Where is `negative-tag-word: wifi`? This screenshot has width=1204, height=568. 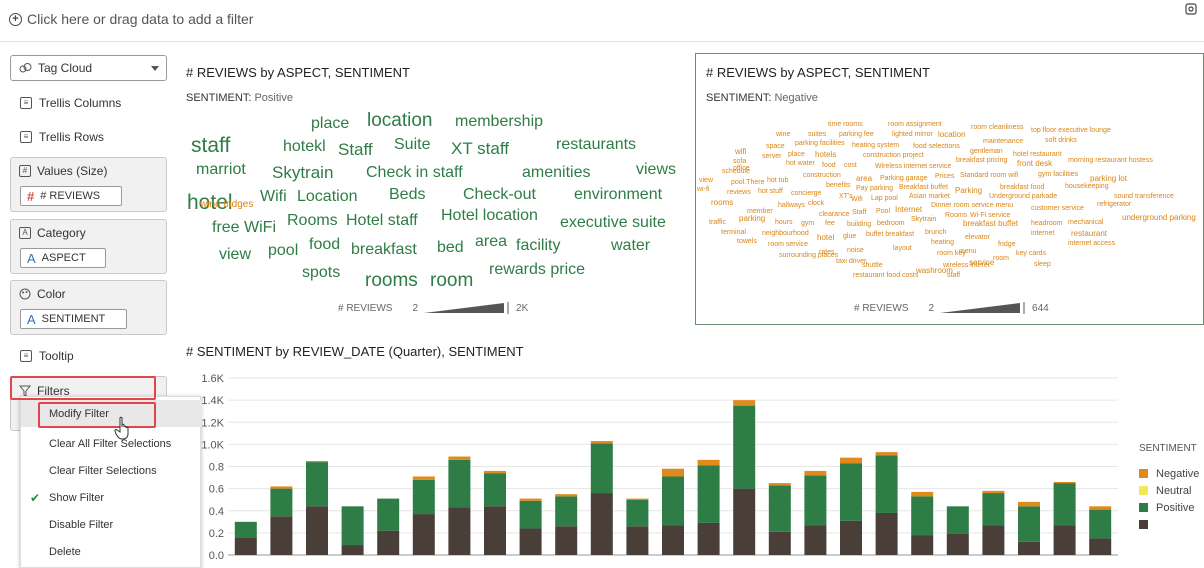
negative-tag-word: wifi is located at coordinates (741, 151).